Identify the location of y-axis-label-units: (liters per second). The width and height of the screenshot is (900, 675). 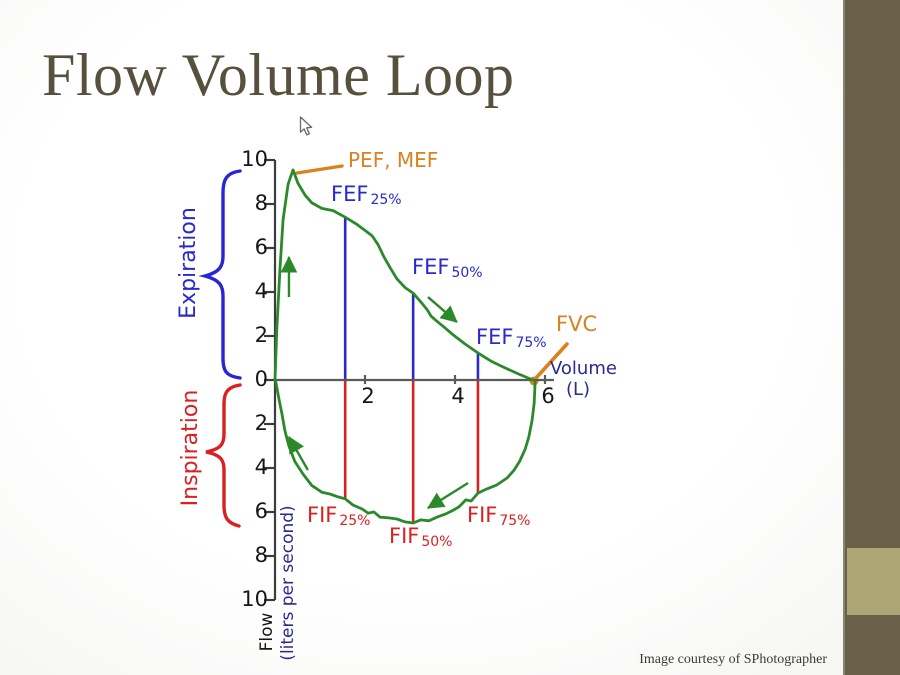
(288, 583).